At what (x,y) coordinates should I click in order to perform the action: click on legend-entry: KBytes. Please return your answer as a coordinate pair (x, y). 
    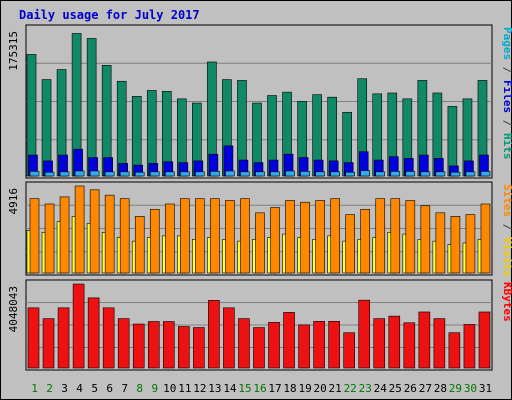
    Looking at the image, I should click on (506, 302).